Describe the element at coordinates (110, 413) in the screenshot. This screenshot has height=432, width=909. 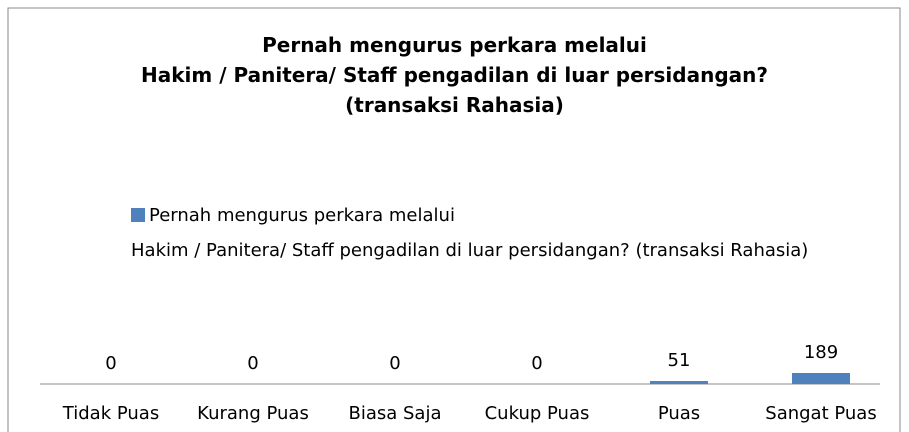
I see `x-tick-label: Tidak Puas` at that location.